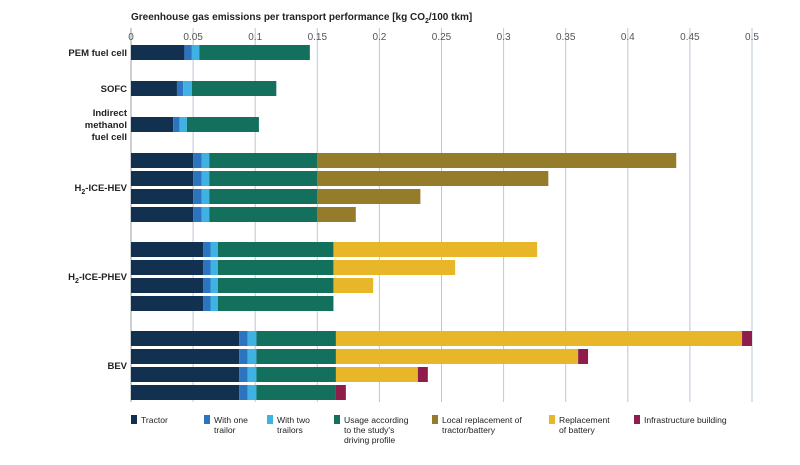 The width and height of the screenshot is (800, 465). Describe the element at coordinates (369, 440) in the screenshot. I see `legend-label: driving profile` at that location.